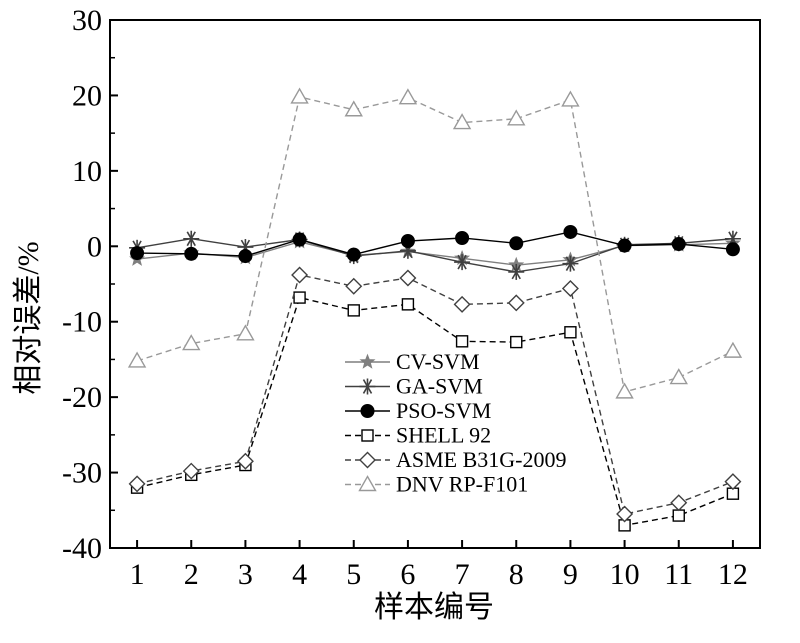  I want to click on x-tick-label: 2, so click(191, 574).